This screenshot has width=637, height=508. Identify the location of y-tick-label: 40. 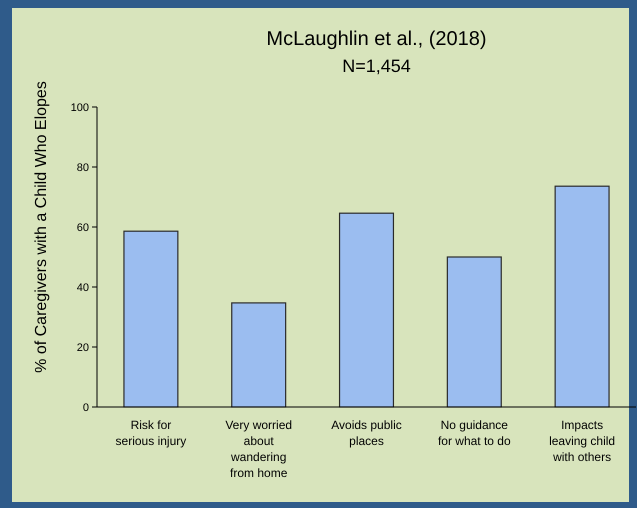
(82, 288).